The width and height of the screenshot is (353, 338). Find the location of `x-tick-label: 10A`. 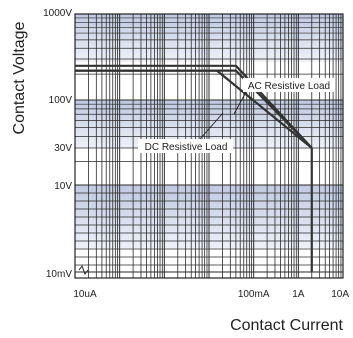

x-tick-label: 10A is located at coordinates (340, 294).